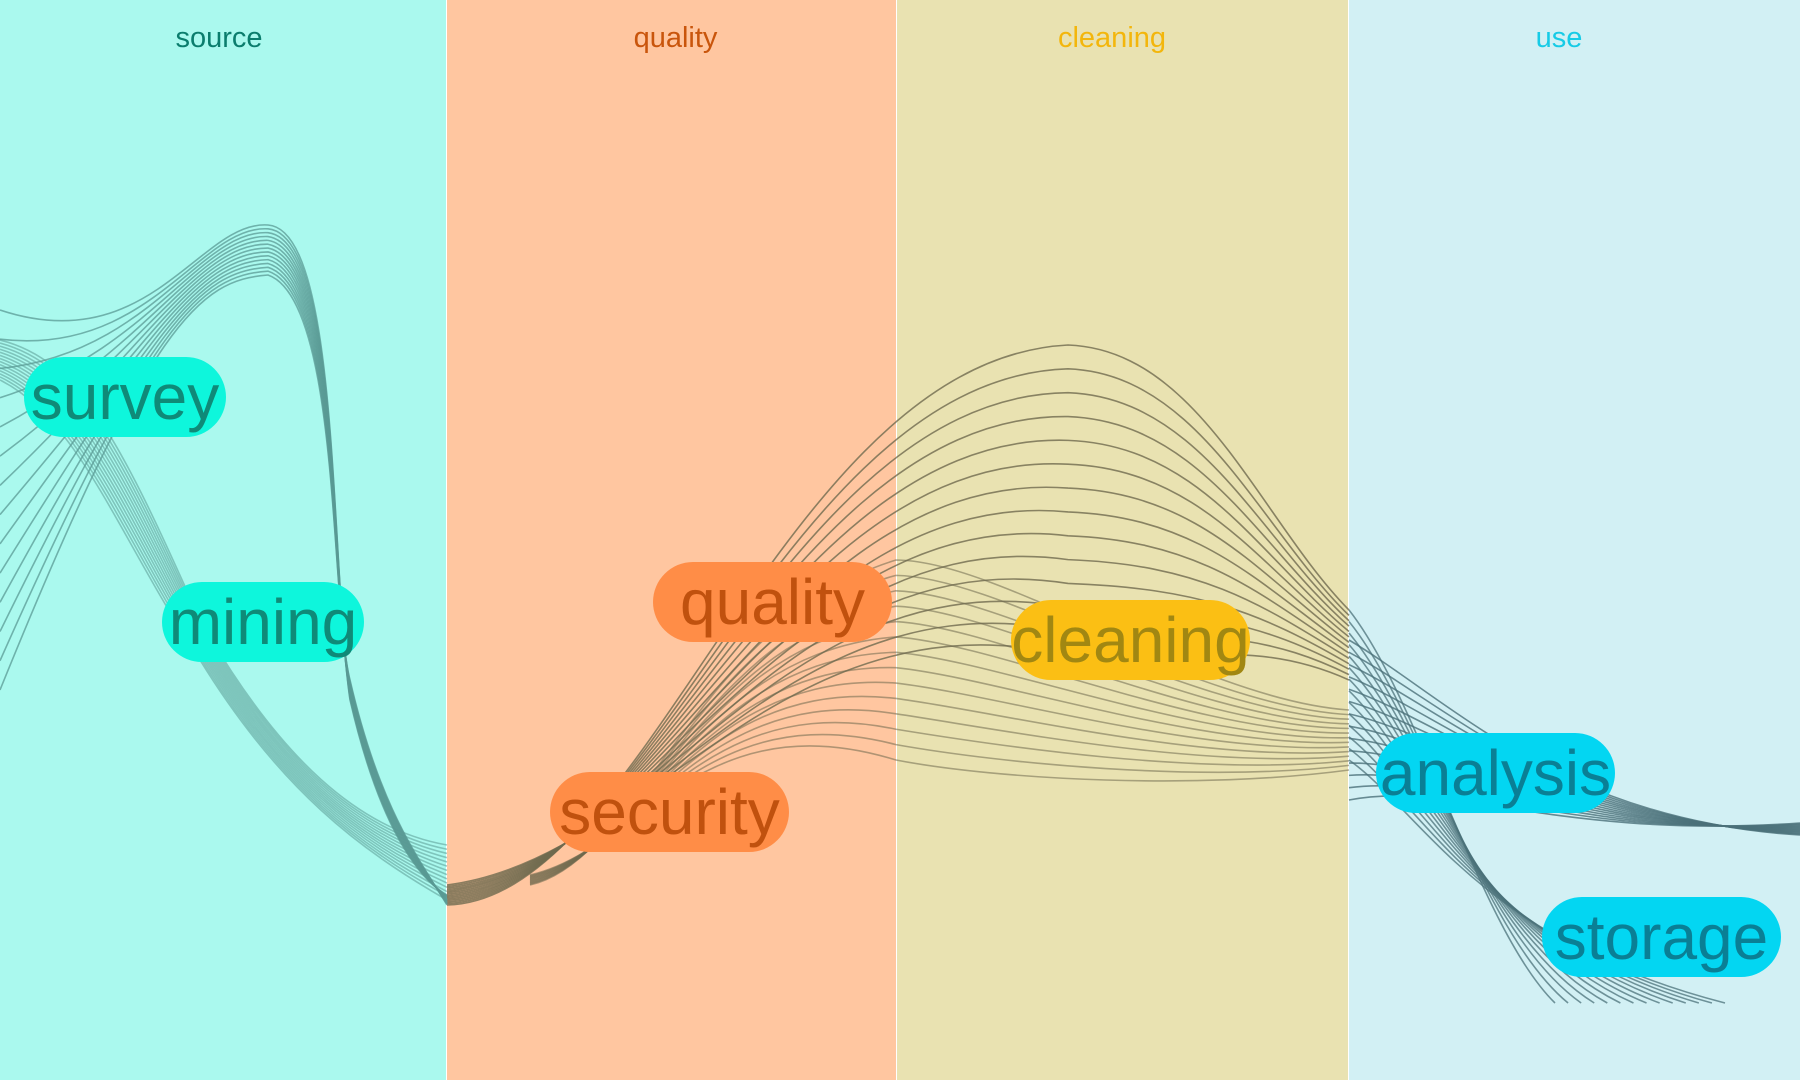 The image size is (1800, 1080). I want to click on node-mining: mining, so click(263, 622).